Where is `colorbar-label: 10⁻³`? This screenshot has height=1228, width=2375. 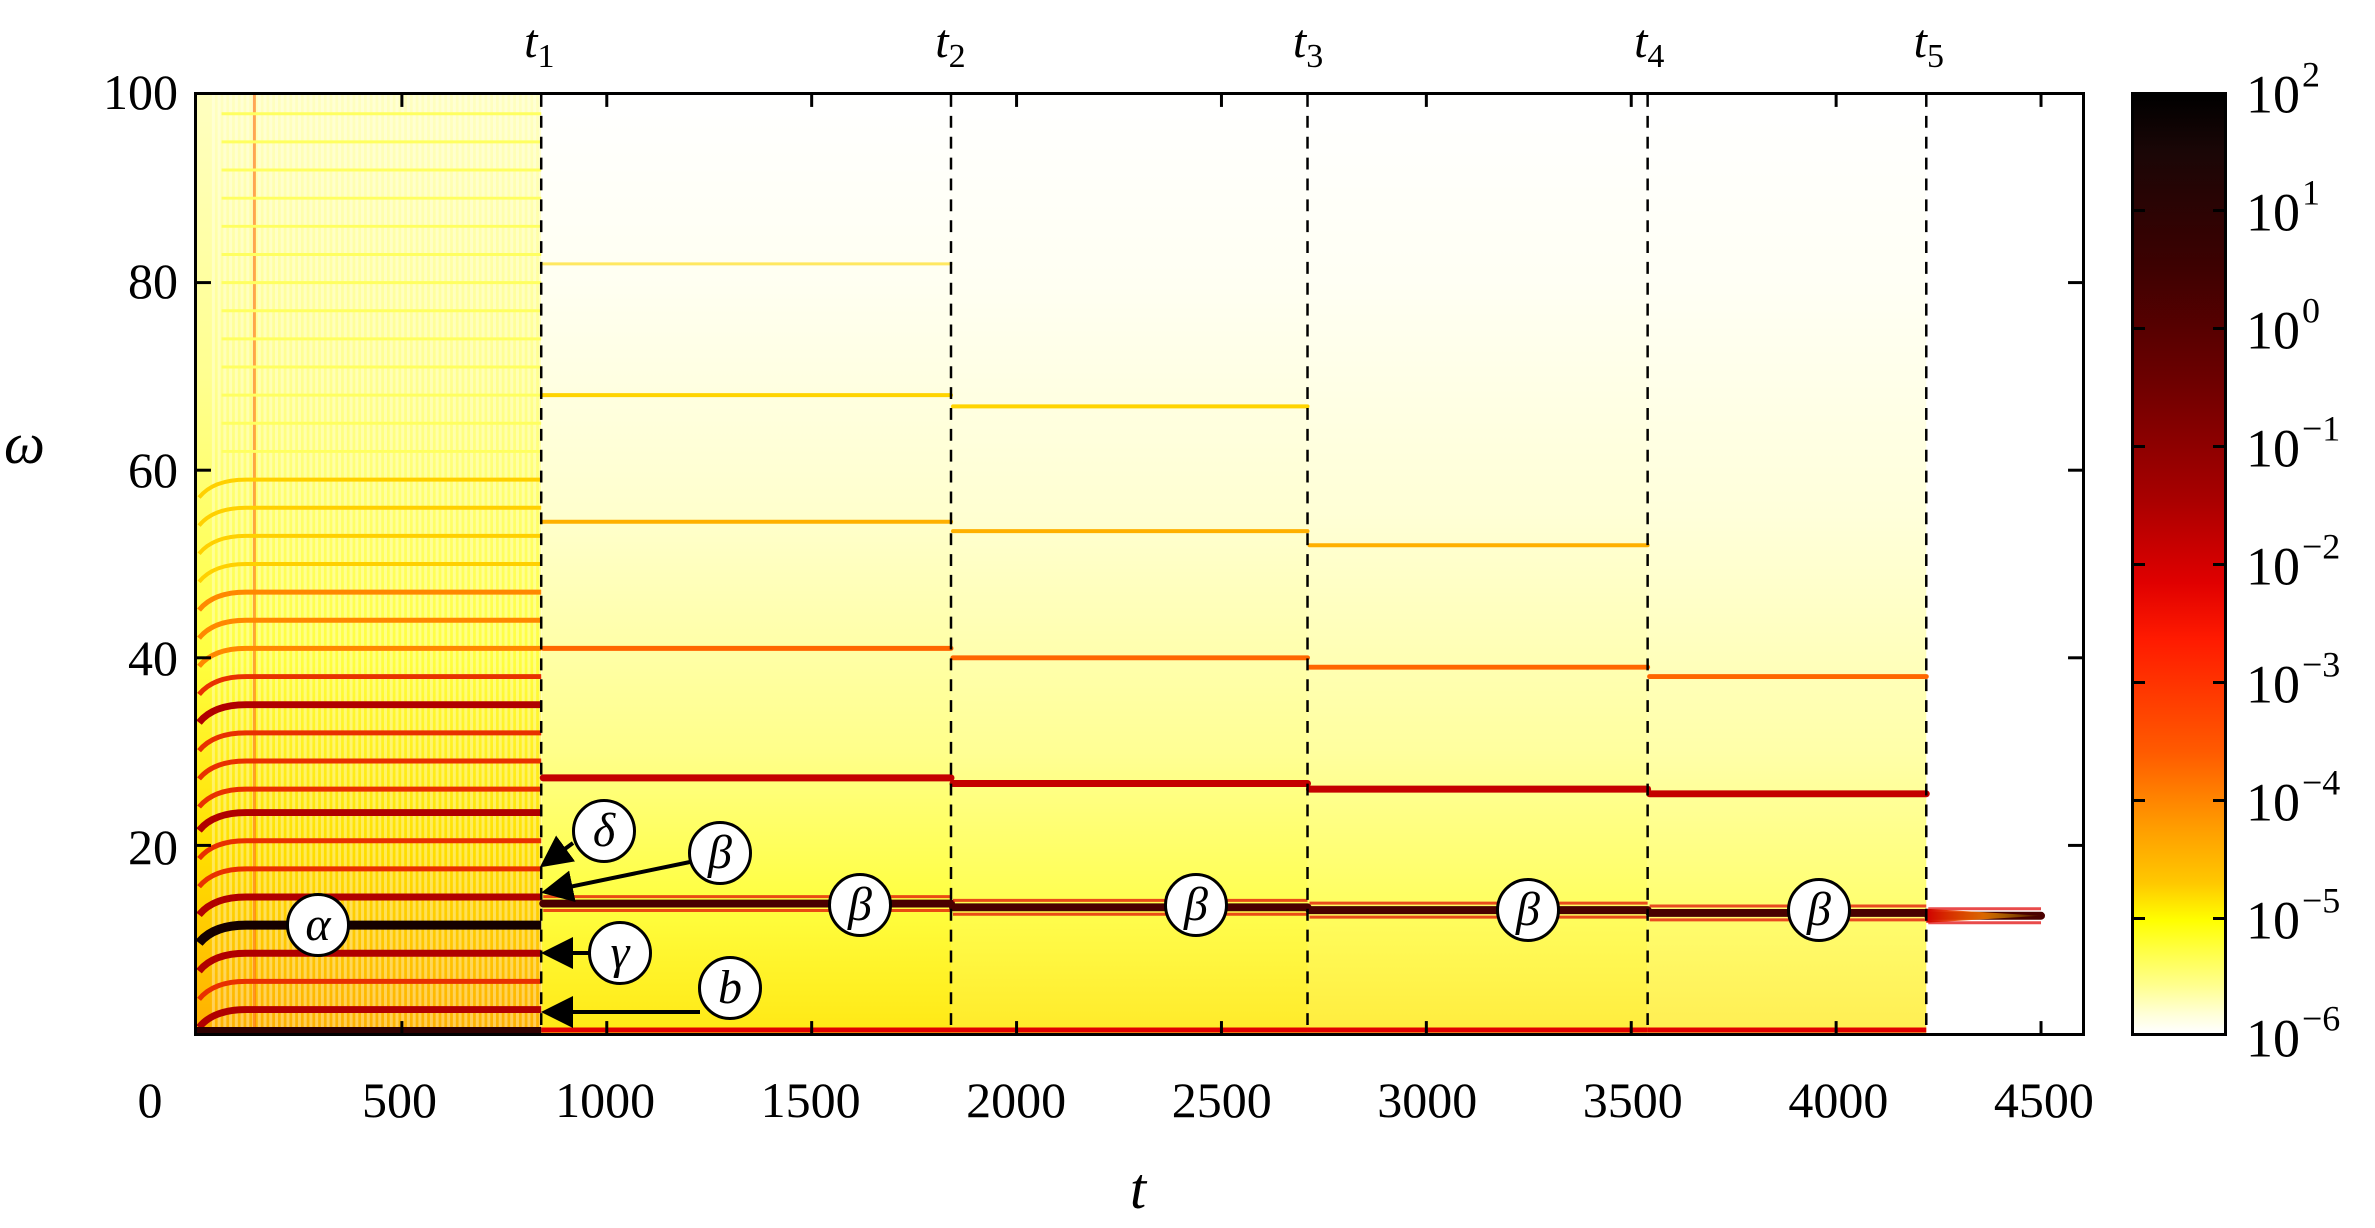 colorbar-label: 10⁻³ is located at coordinates (2293, 679).